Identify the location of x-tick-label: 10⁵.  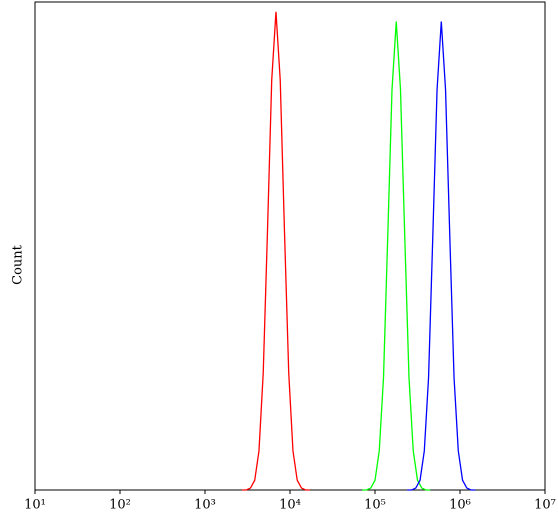
(375, 505).